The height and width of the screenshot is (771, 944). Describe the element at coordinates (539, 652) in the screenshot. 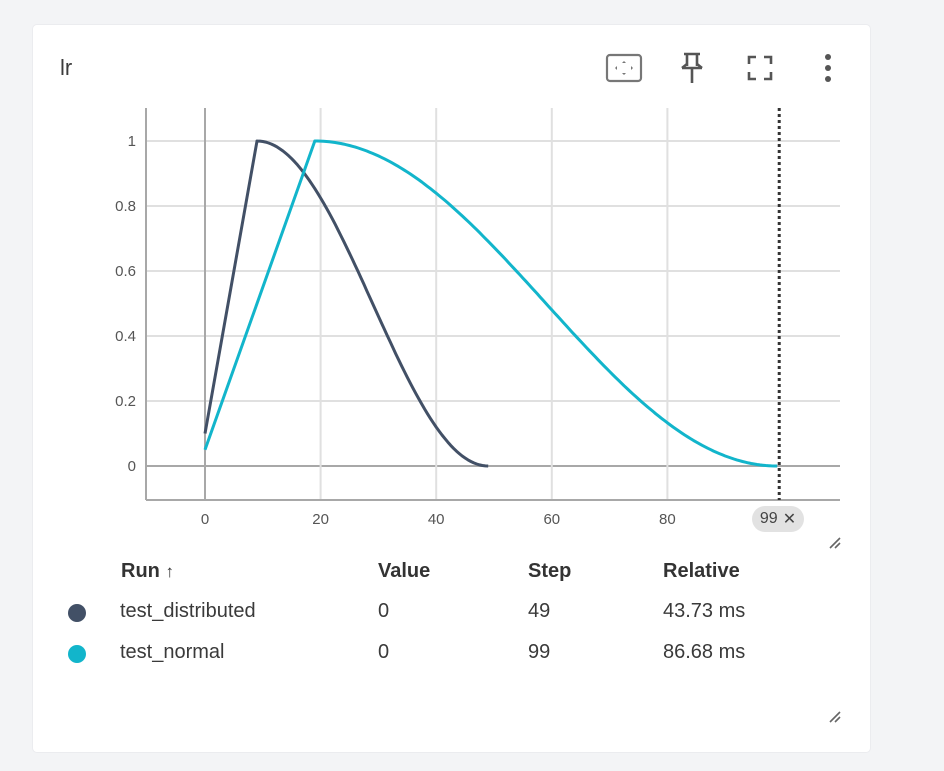

I see `run-step: 99` at that location.